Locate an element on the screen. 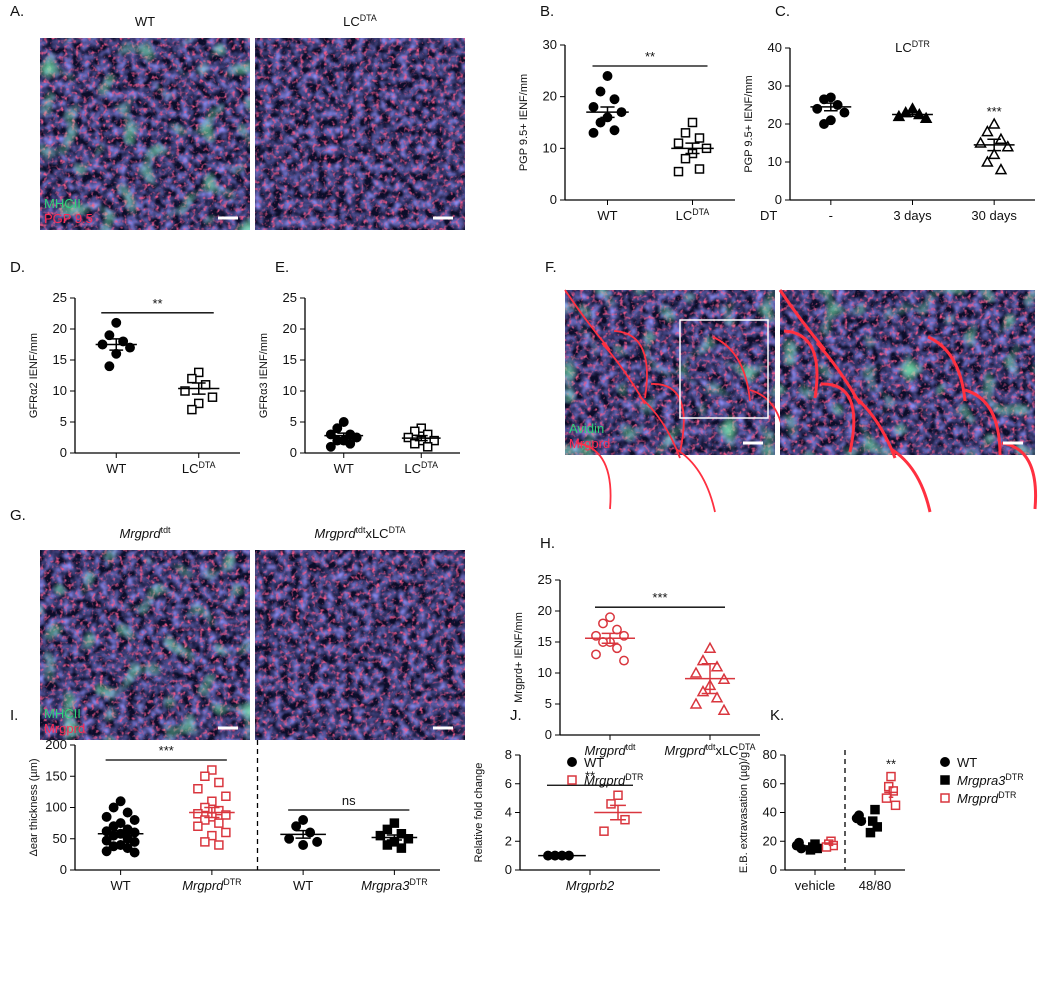  panel-letter: C. is located at coordinates (782, 11).